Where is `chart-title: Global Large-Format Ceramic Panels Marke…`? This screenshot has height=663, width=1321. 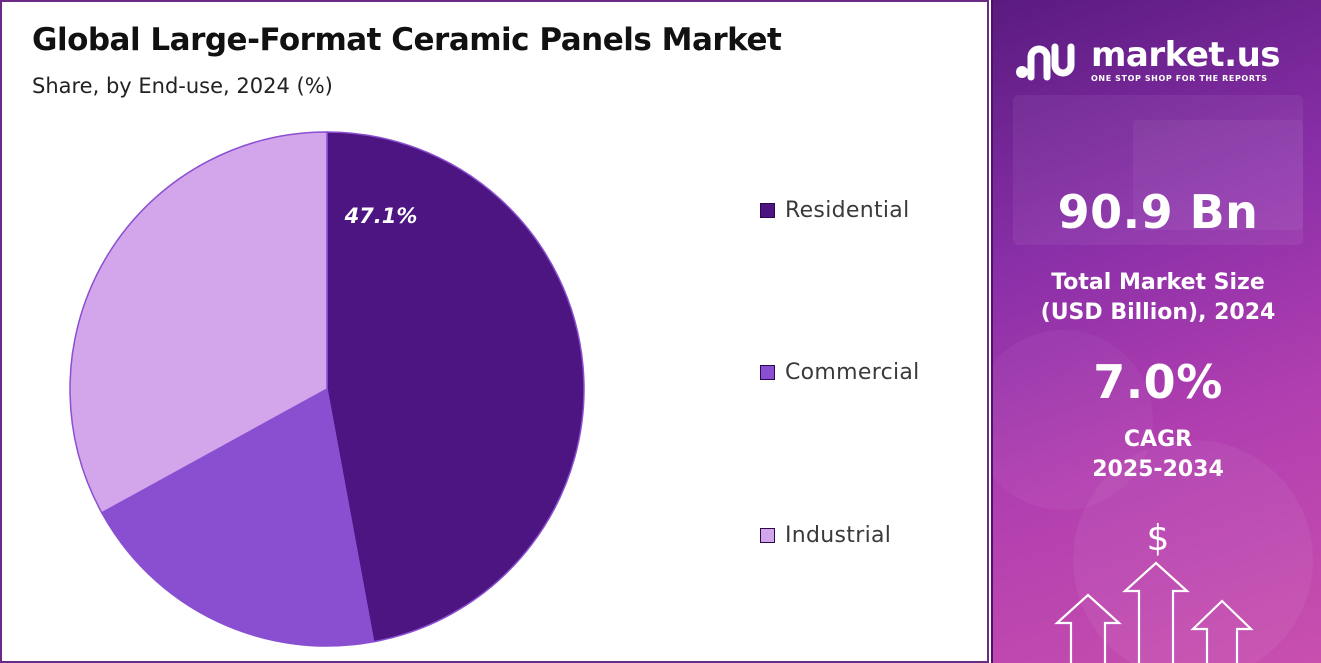 chart-title: Global Large-Format Ceramic Panels Marke… is located at coordinates (407, 40).